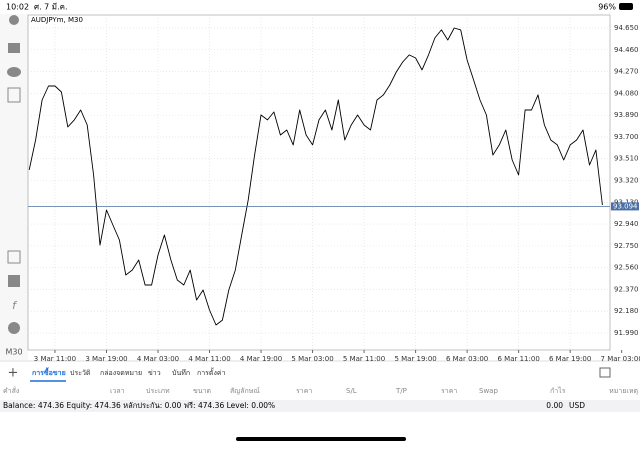 This screenshot has width=640, height=451. I want to click on x-tick-label: 3 Mar 19:00, so click(106, 359).